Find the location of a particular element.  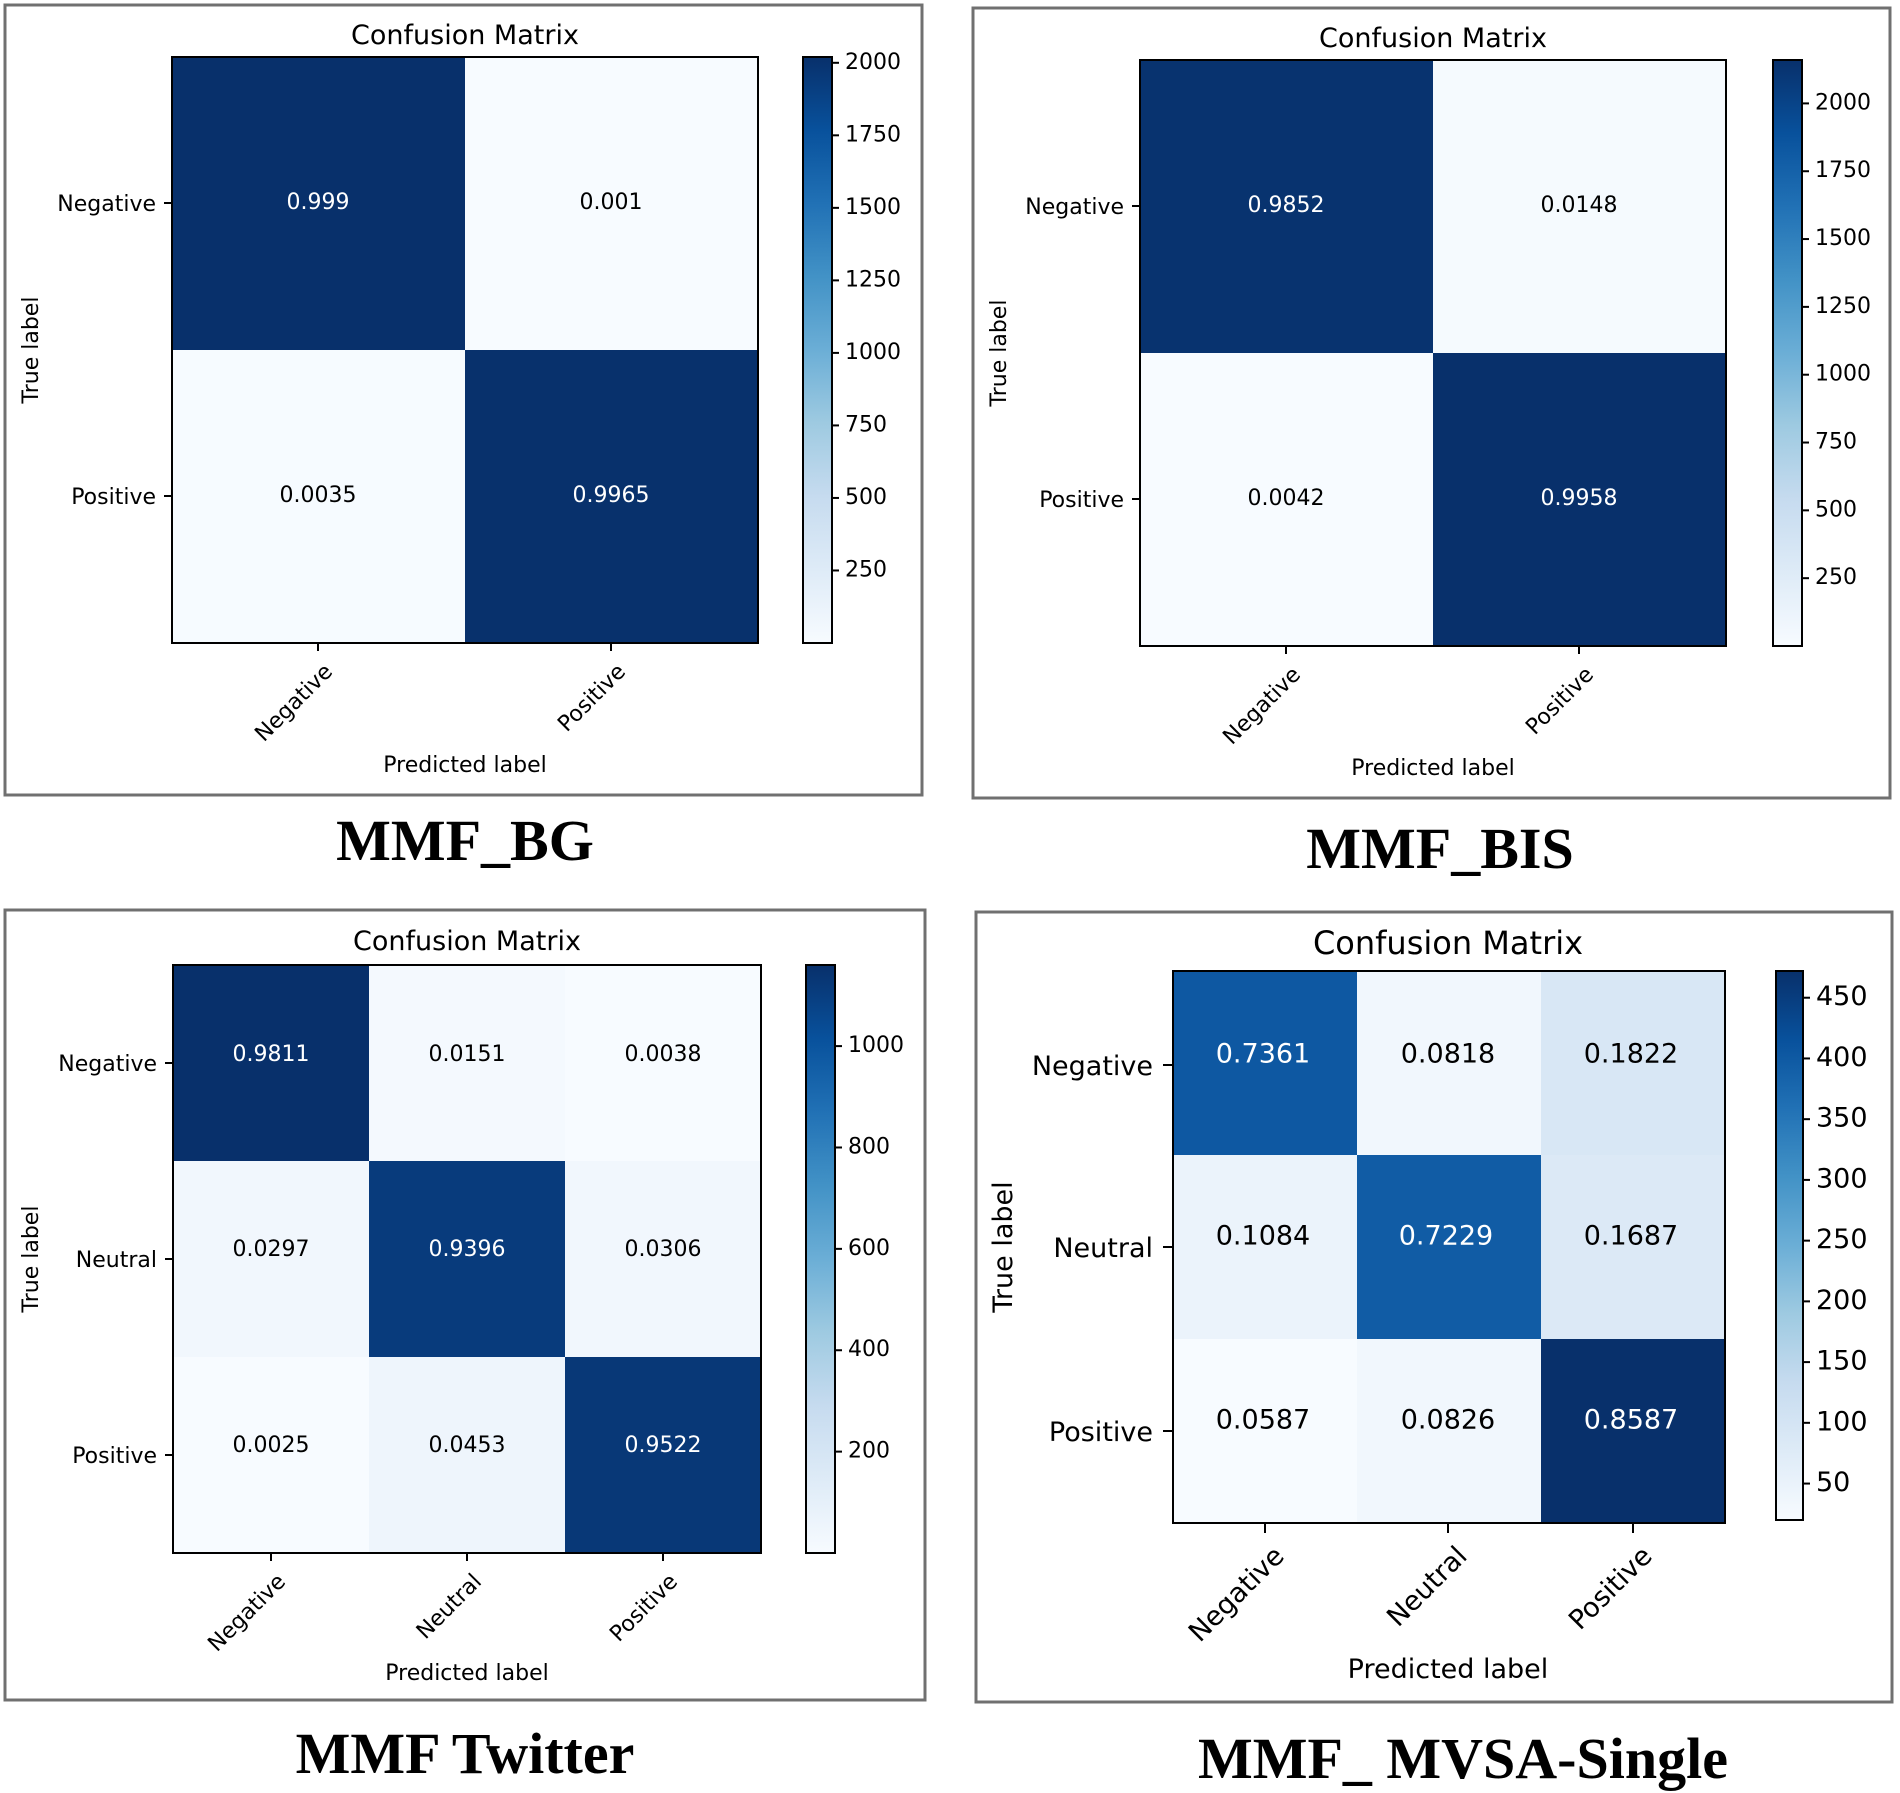

colorbar-tick-label: 200 is located at coordinates (869, 1451).